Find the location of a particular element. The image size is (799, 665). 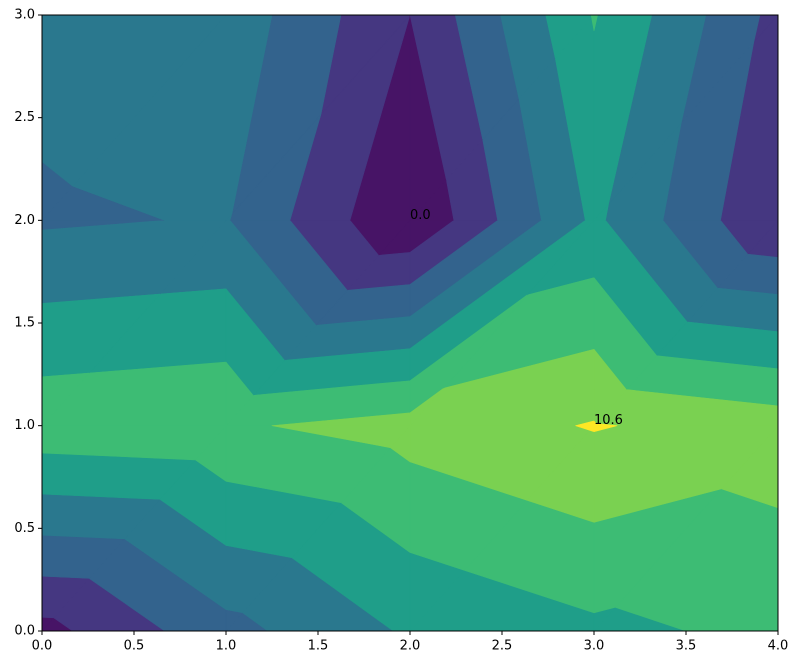

x-tick-label: 1.0 is located at coordinates (226, 646).